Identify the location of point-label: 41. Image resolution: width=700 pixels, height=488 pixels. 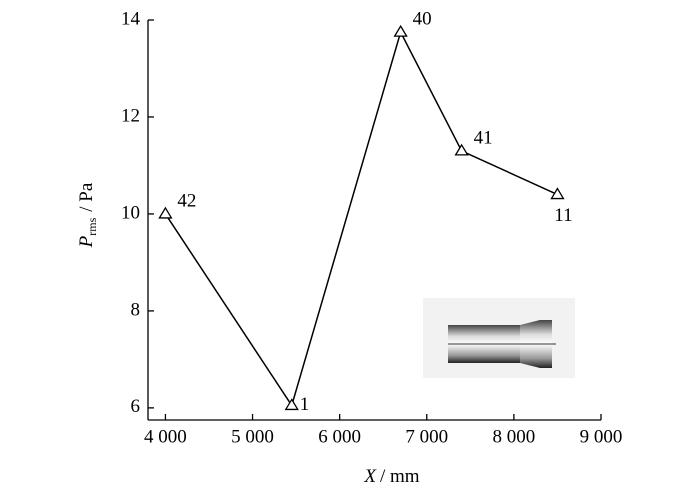
(483, 137).